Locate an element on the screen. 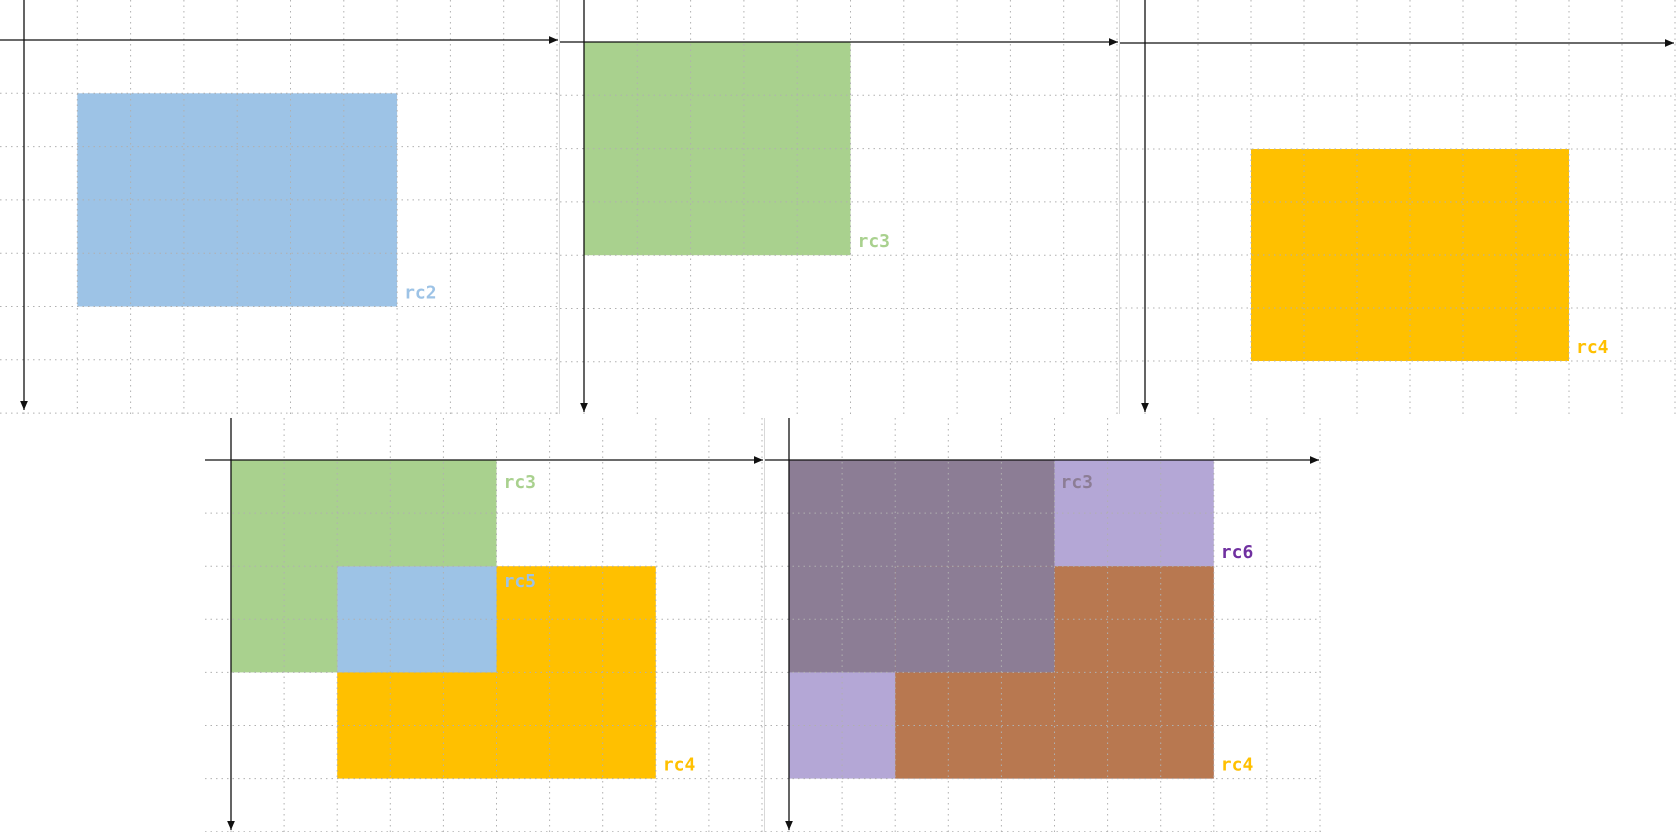  rect-rc4 is located at coordinates (1410, 255).